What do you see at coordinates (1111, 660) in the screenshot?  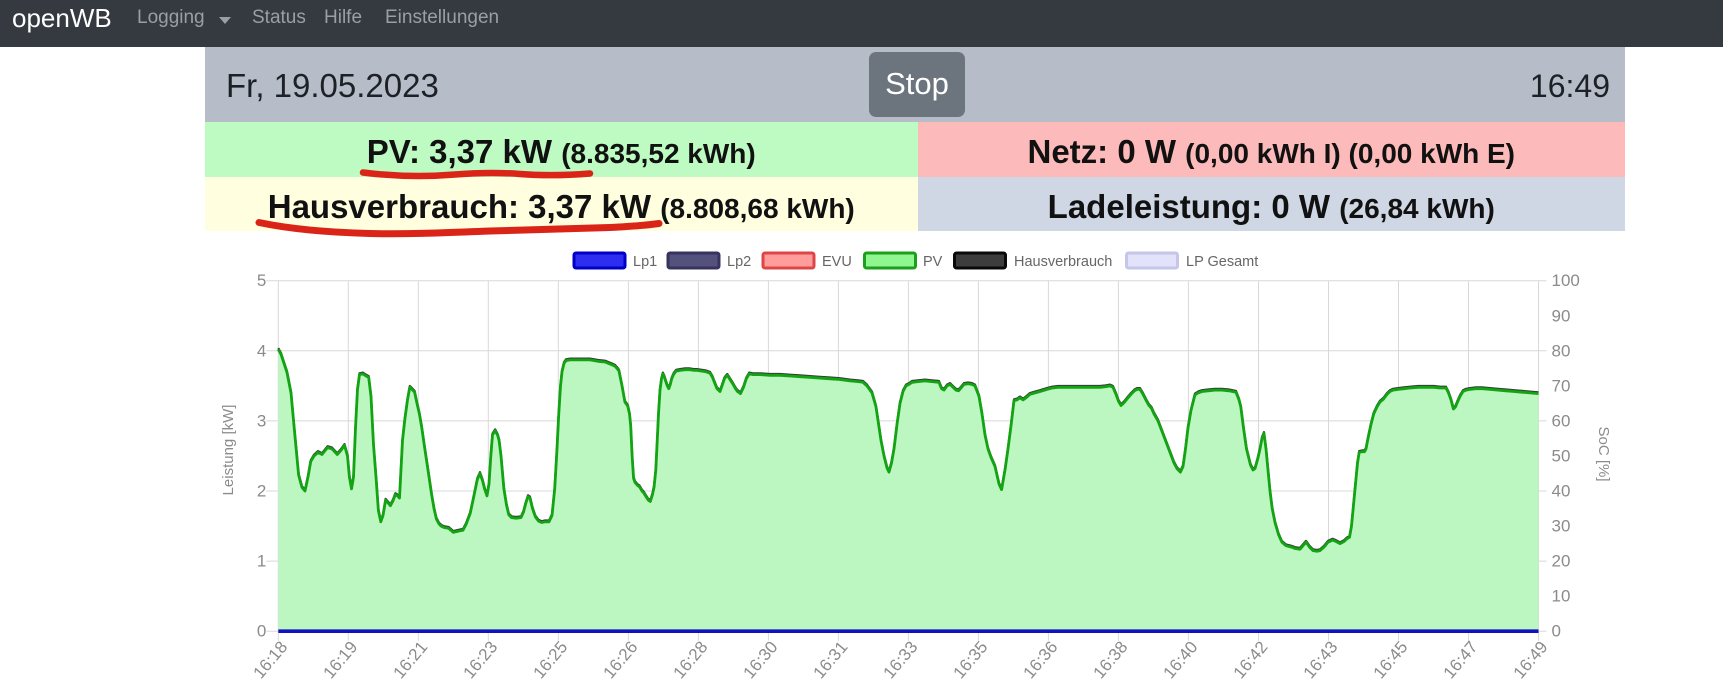 I see `svg-text: 16:38` at bounding box center [1111, 660].